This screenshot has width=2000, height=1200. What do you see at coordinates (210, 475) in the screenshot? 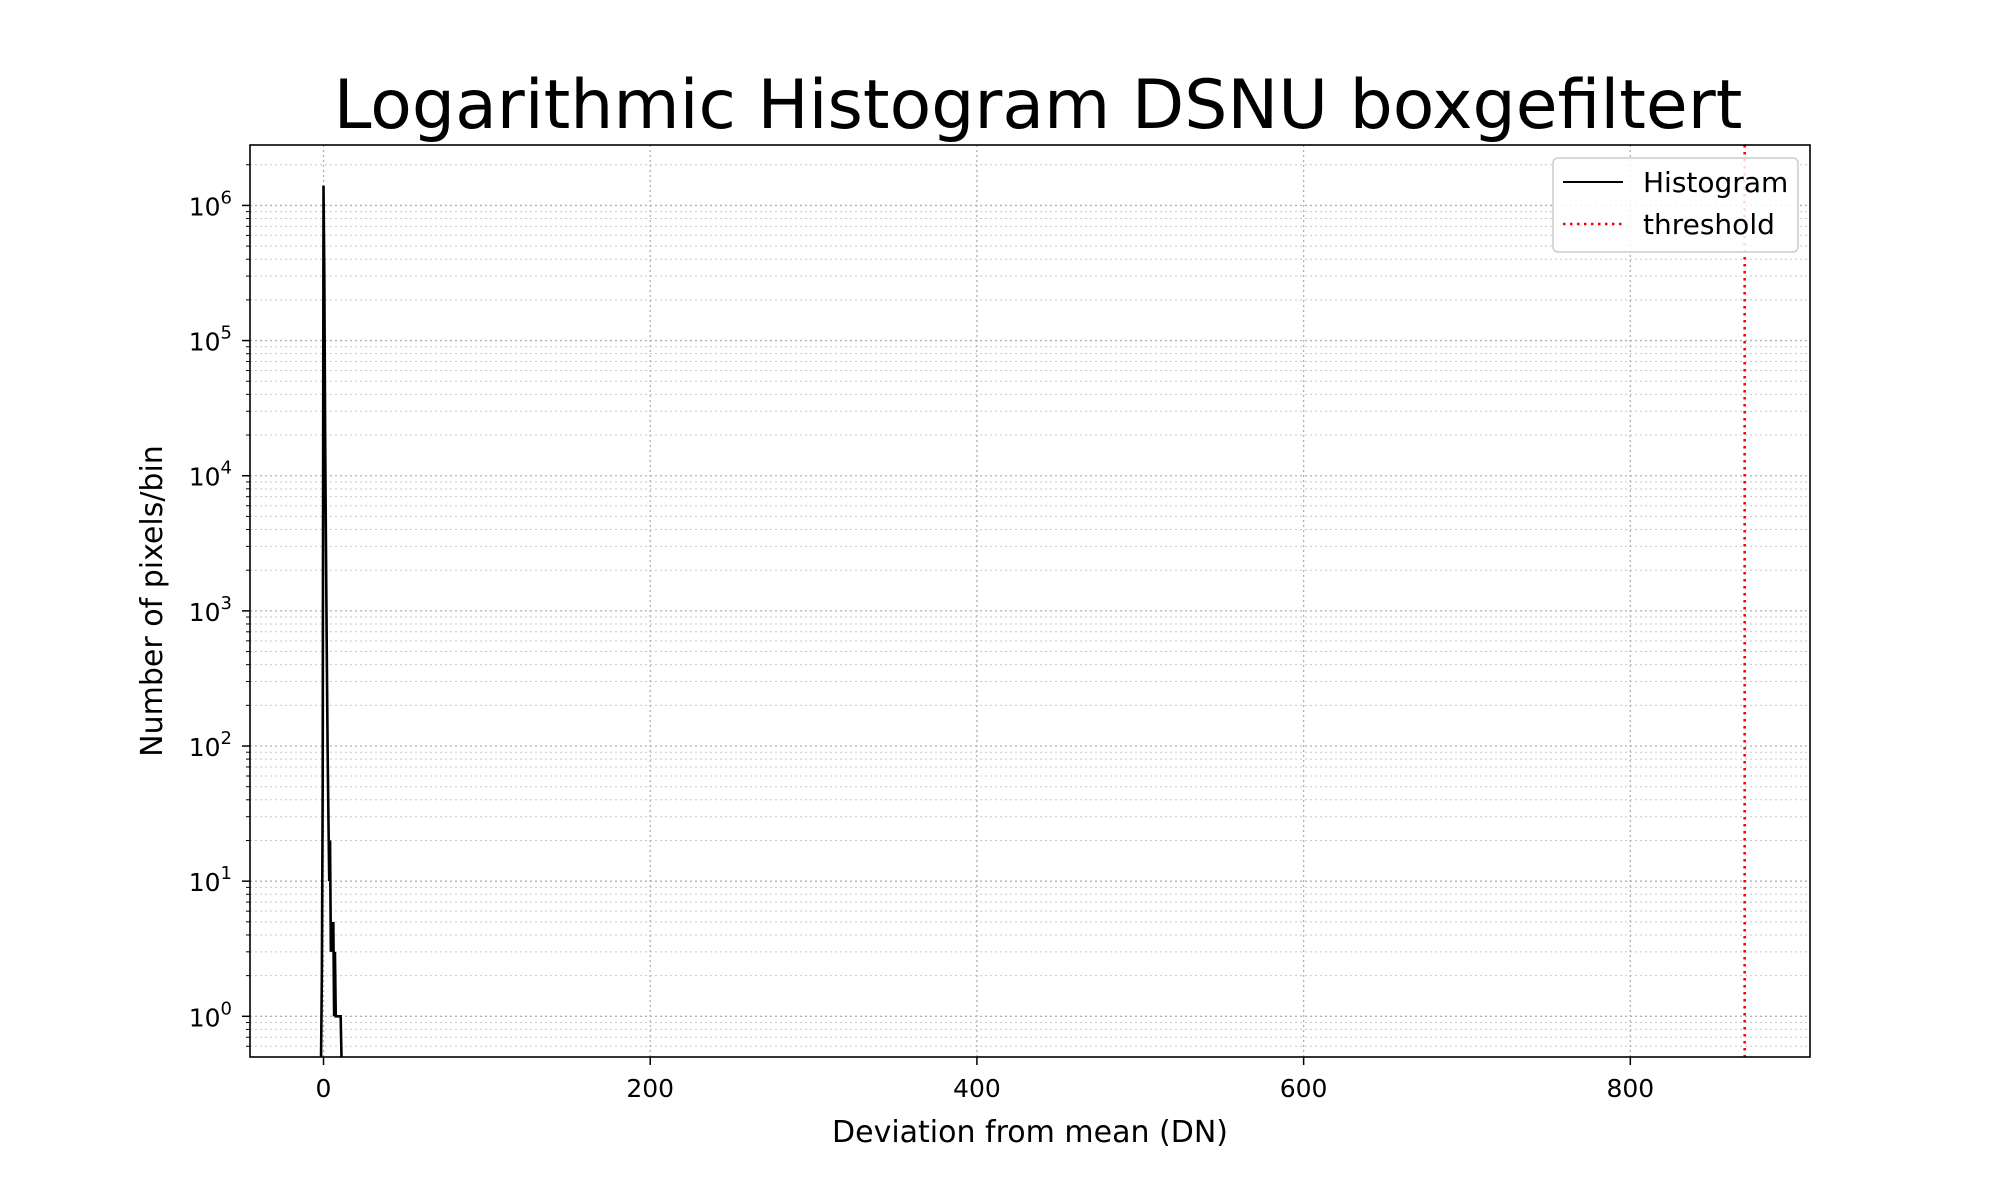
I see `y-tick-label: 10⁴` at bounding box center [210, 475].